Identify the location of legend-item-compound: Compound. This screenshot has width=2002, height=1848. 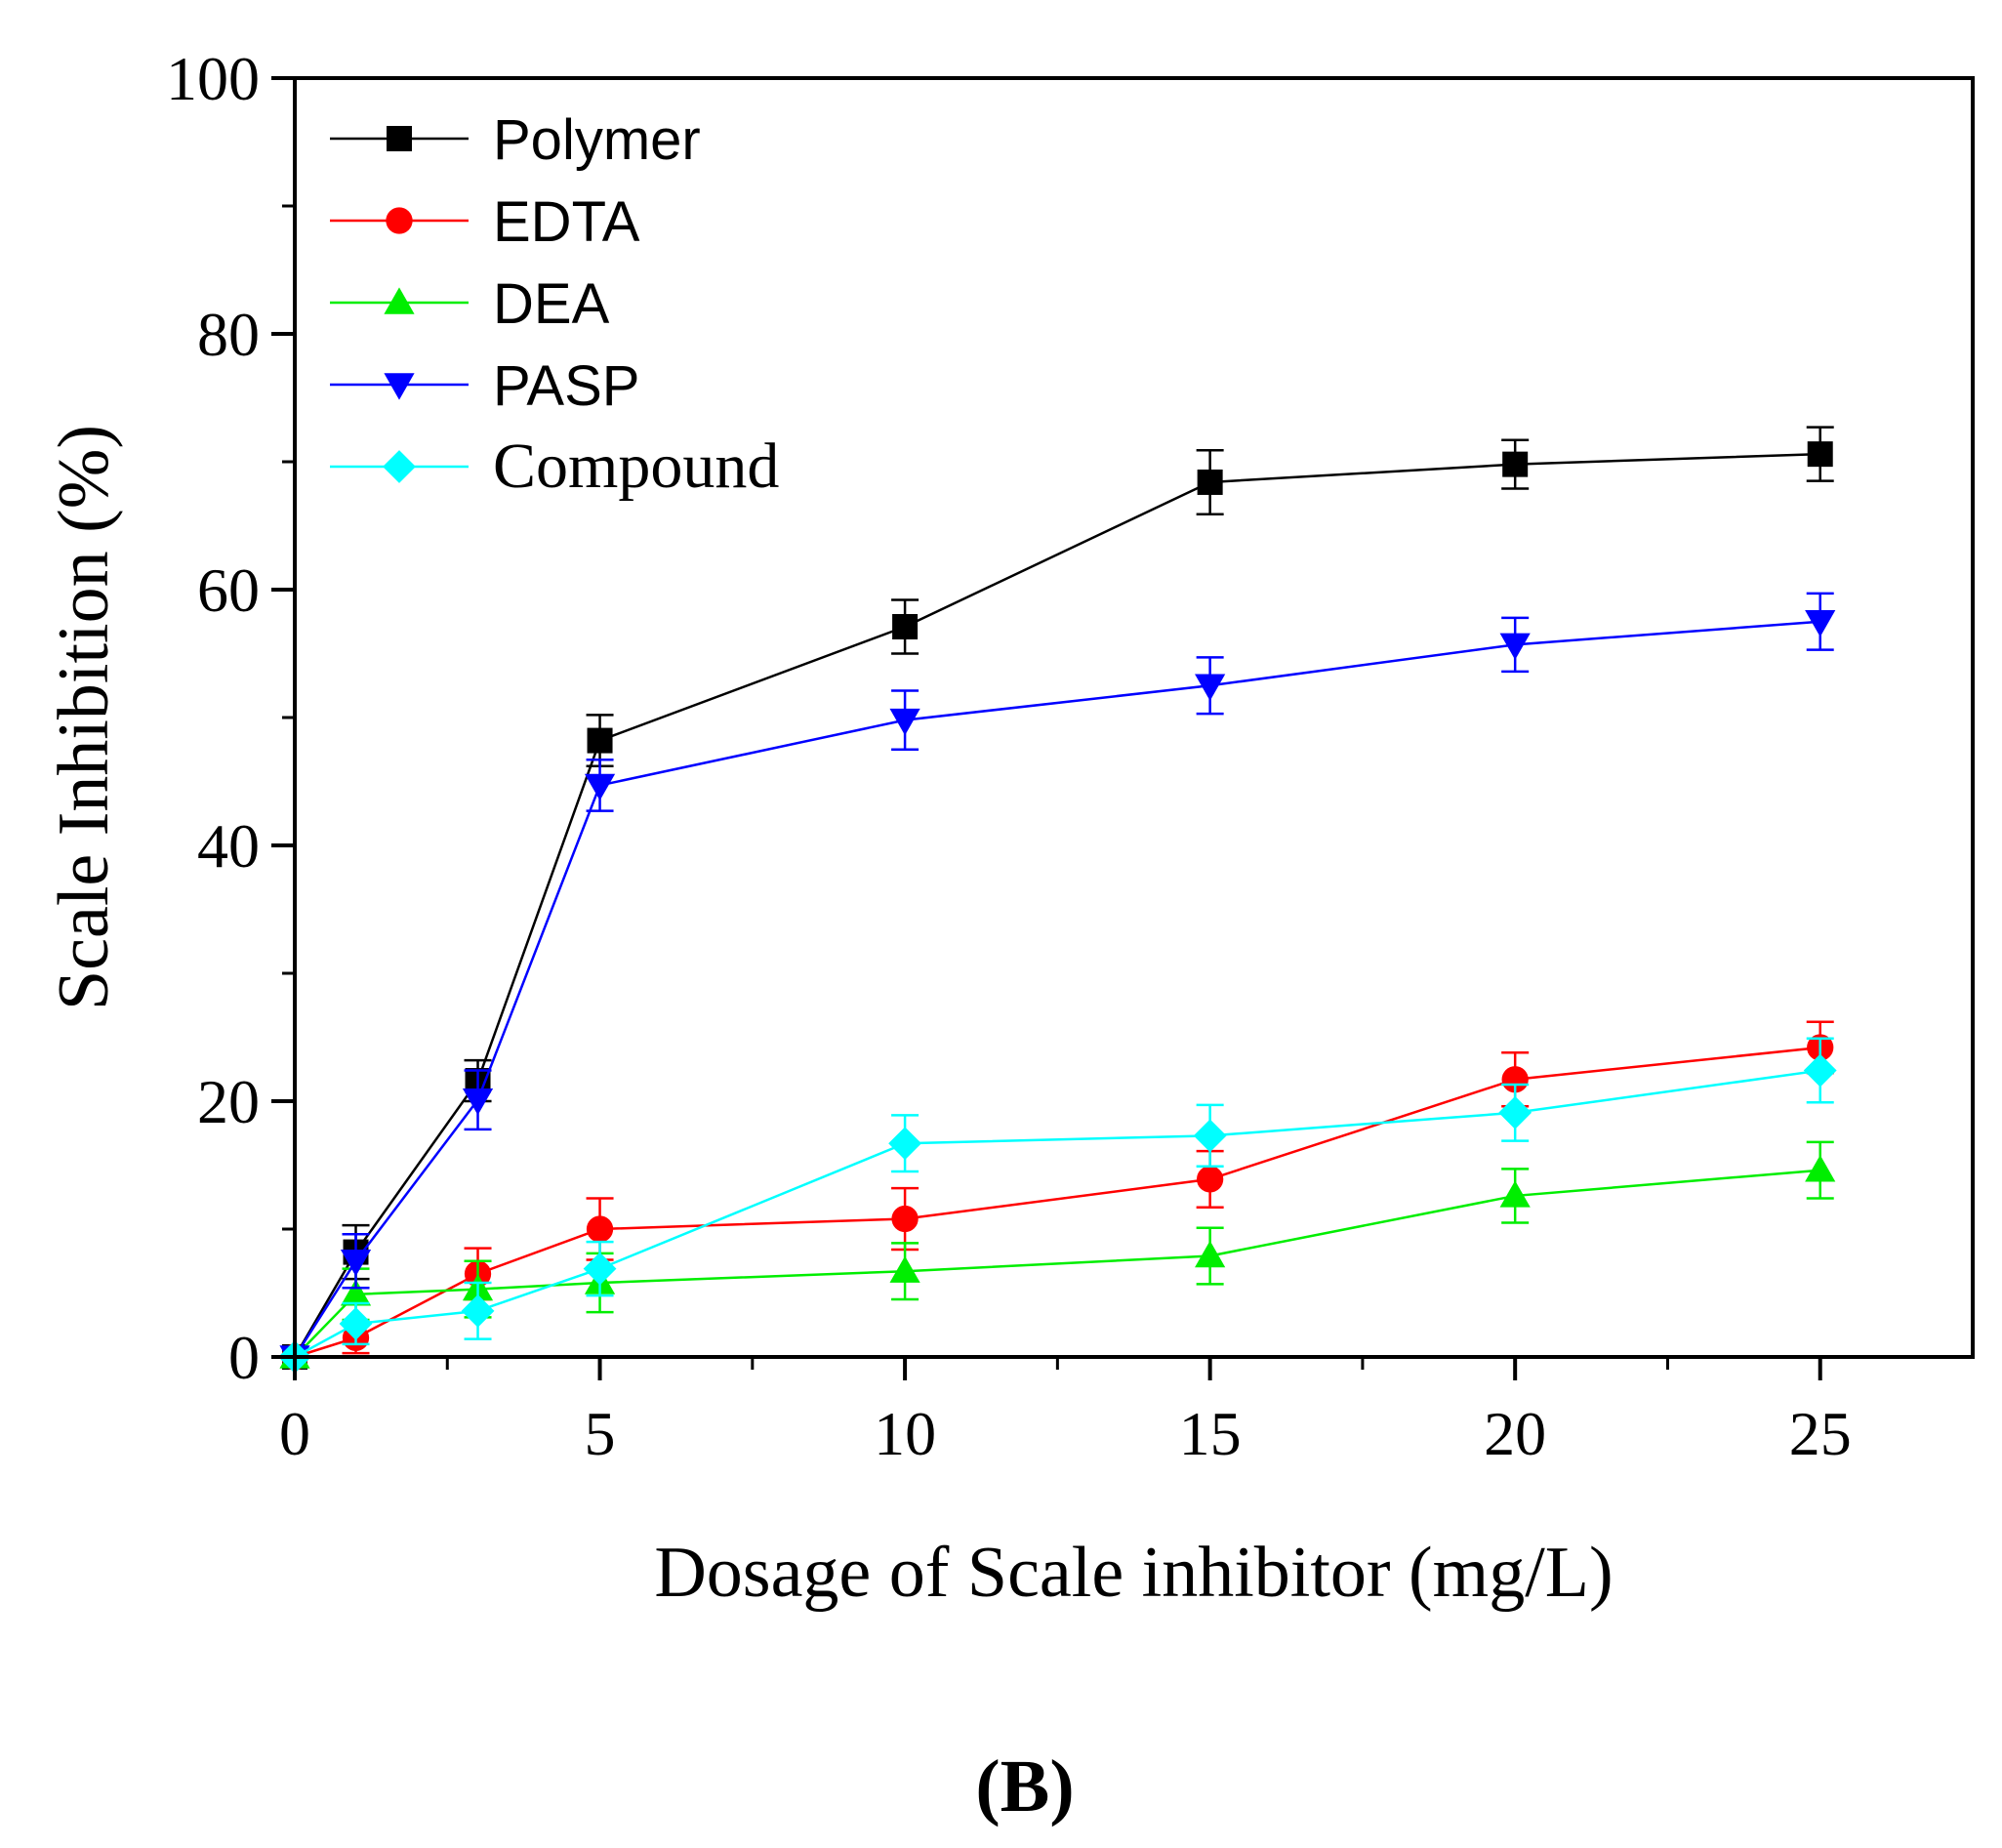
(554, 466).